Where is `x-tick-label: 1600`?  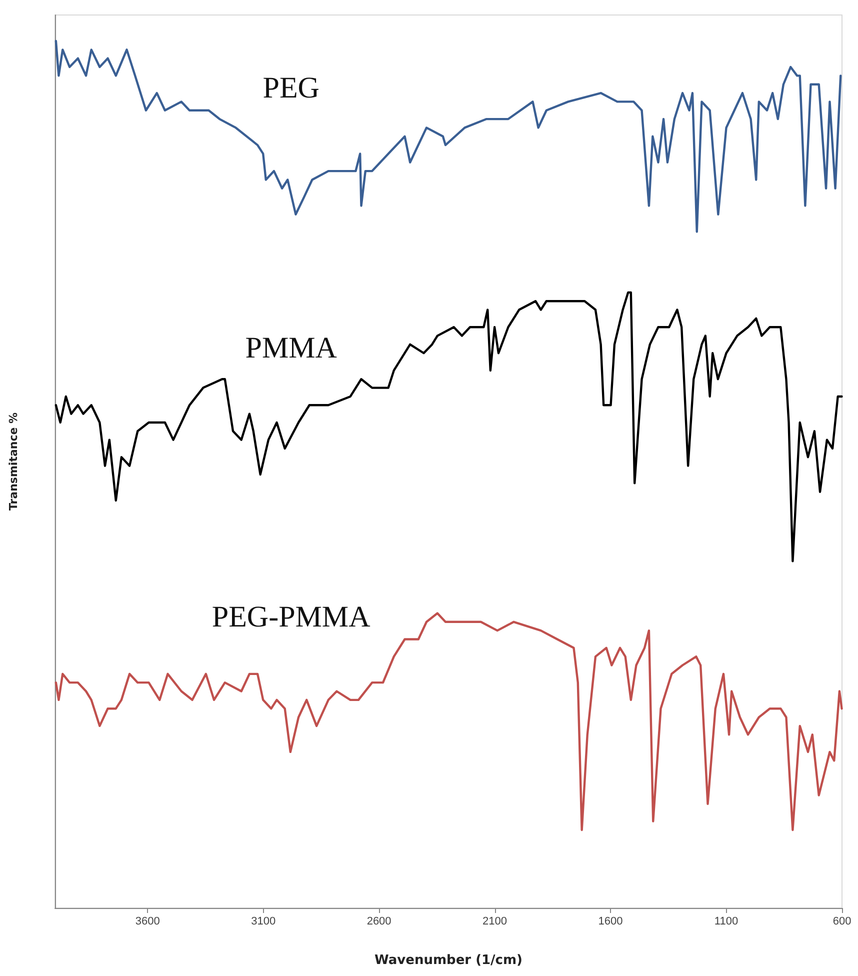 x-tick-label: 1600 is located at coordinates (610, 922).